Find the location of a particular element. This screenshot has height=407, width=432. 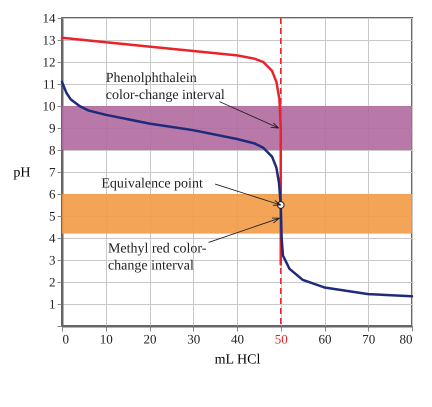

y-tick-label: 8 is located at coordinates (52, 150).